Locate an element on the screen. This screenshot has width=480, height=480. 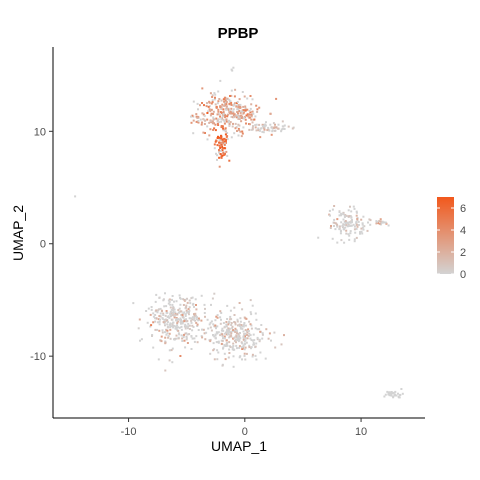
y-tick-label: -10 is located at coordinates (38, 357).